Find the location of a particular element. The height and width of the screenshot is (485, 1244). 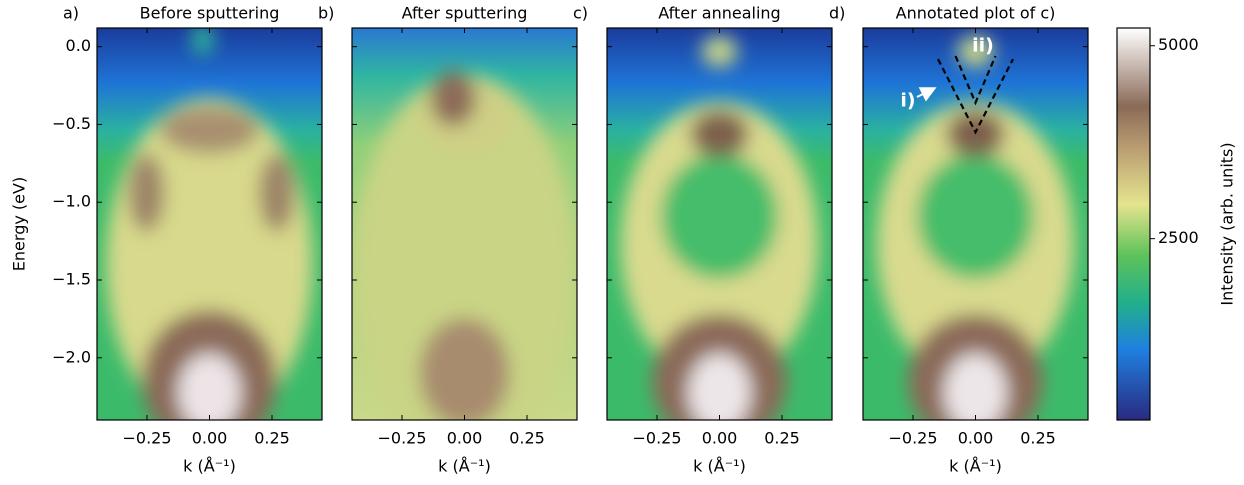

y-tick-label: −2.0 is located at coordinates (71, 356).